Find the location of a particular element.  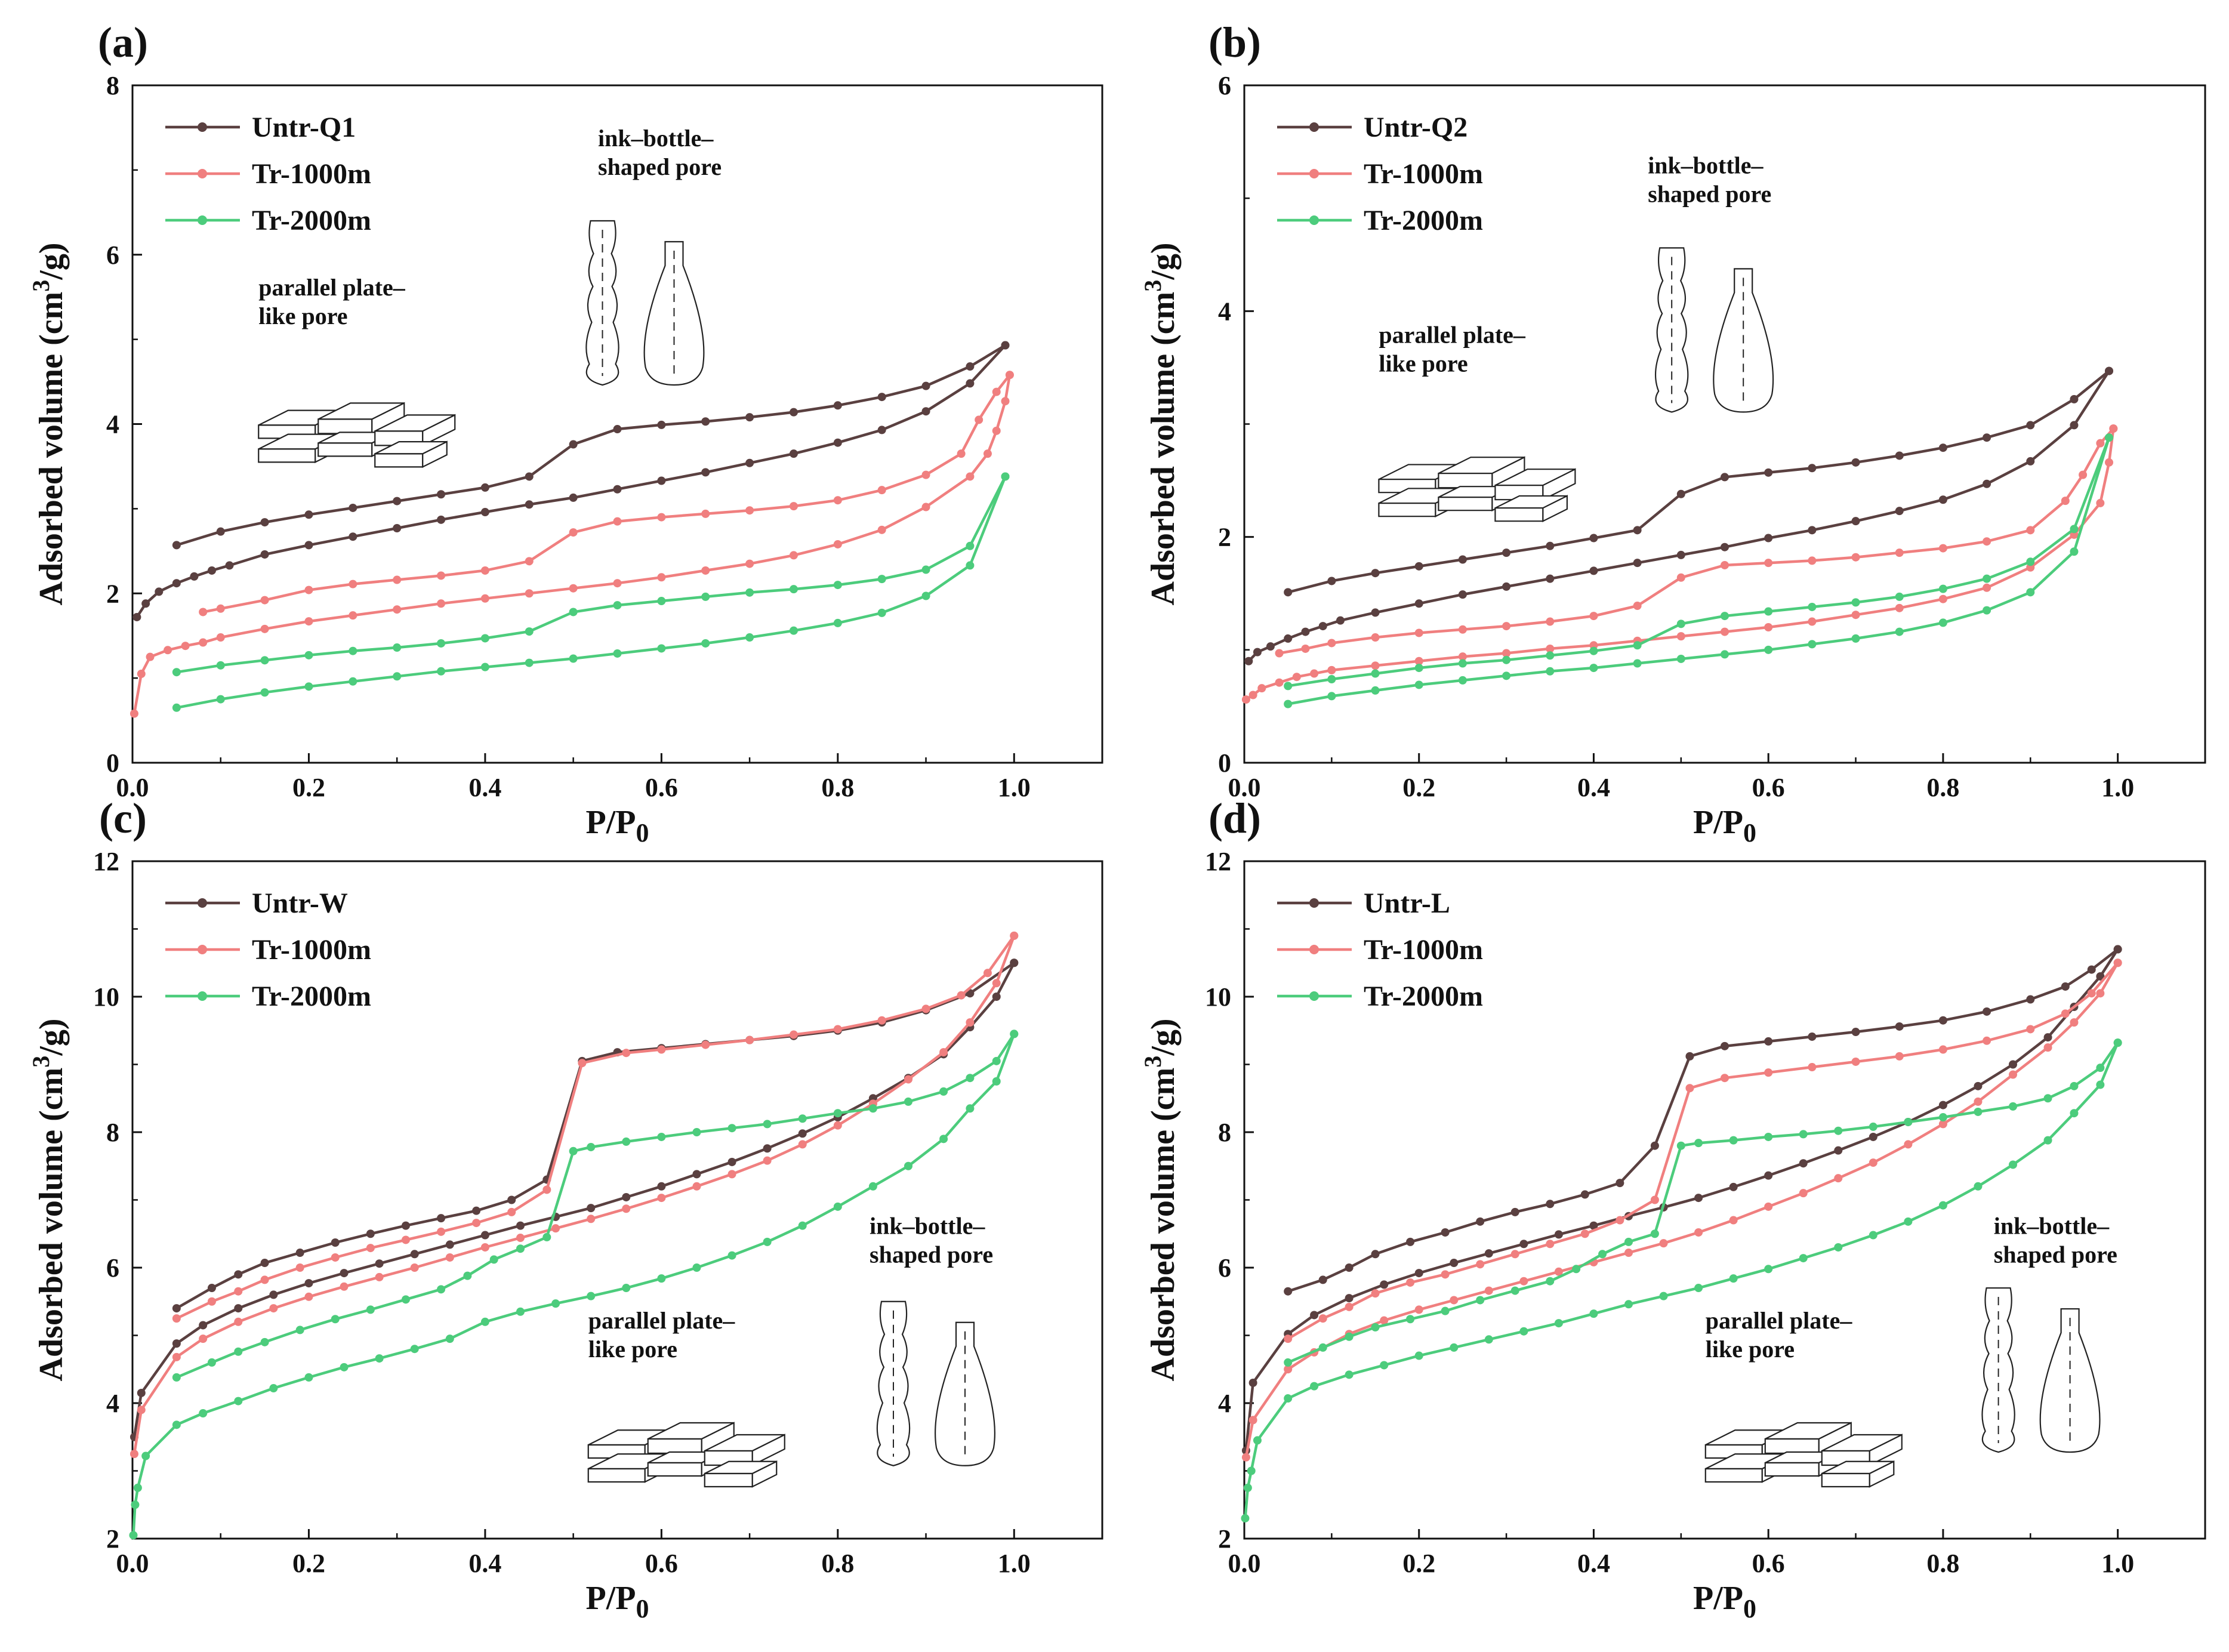

x-tick-label: 0.4 is located at coordinates (485, 787).